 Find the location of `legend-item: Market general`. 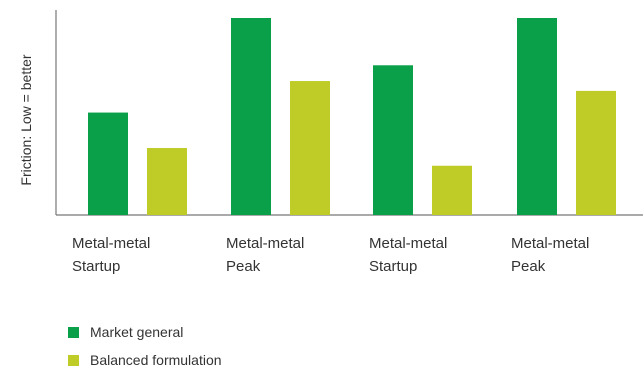

legend-item: Market general is located at coordinates (145, 332).